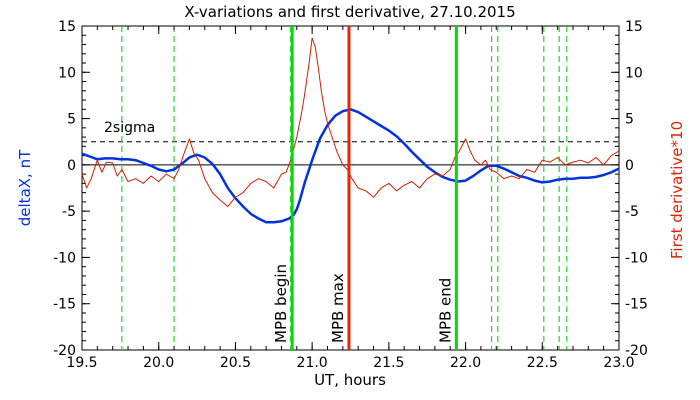 The height and width of the screenshot is (400, 700). Describe the element at coordinates (629, 120) in the screenshot. I see `y-tick-label-right-5: 5` at that location.